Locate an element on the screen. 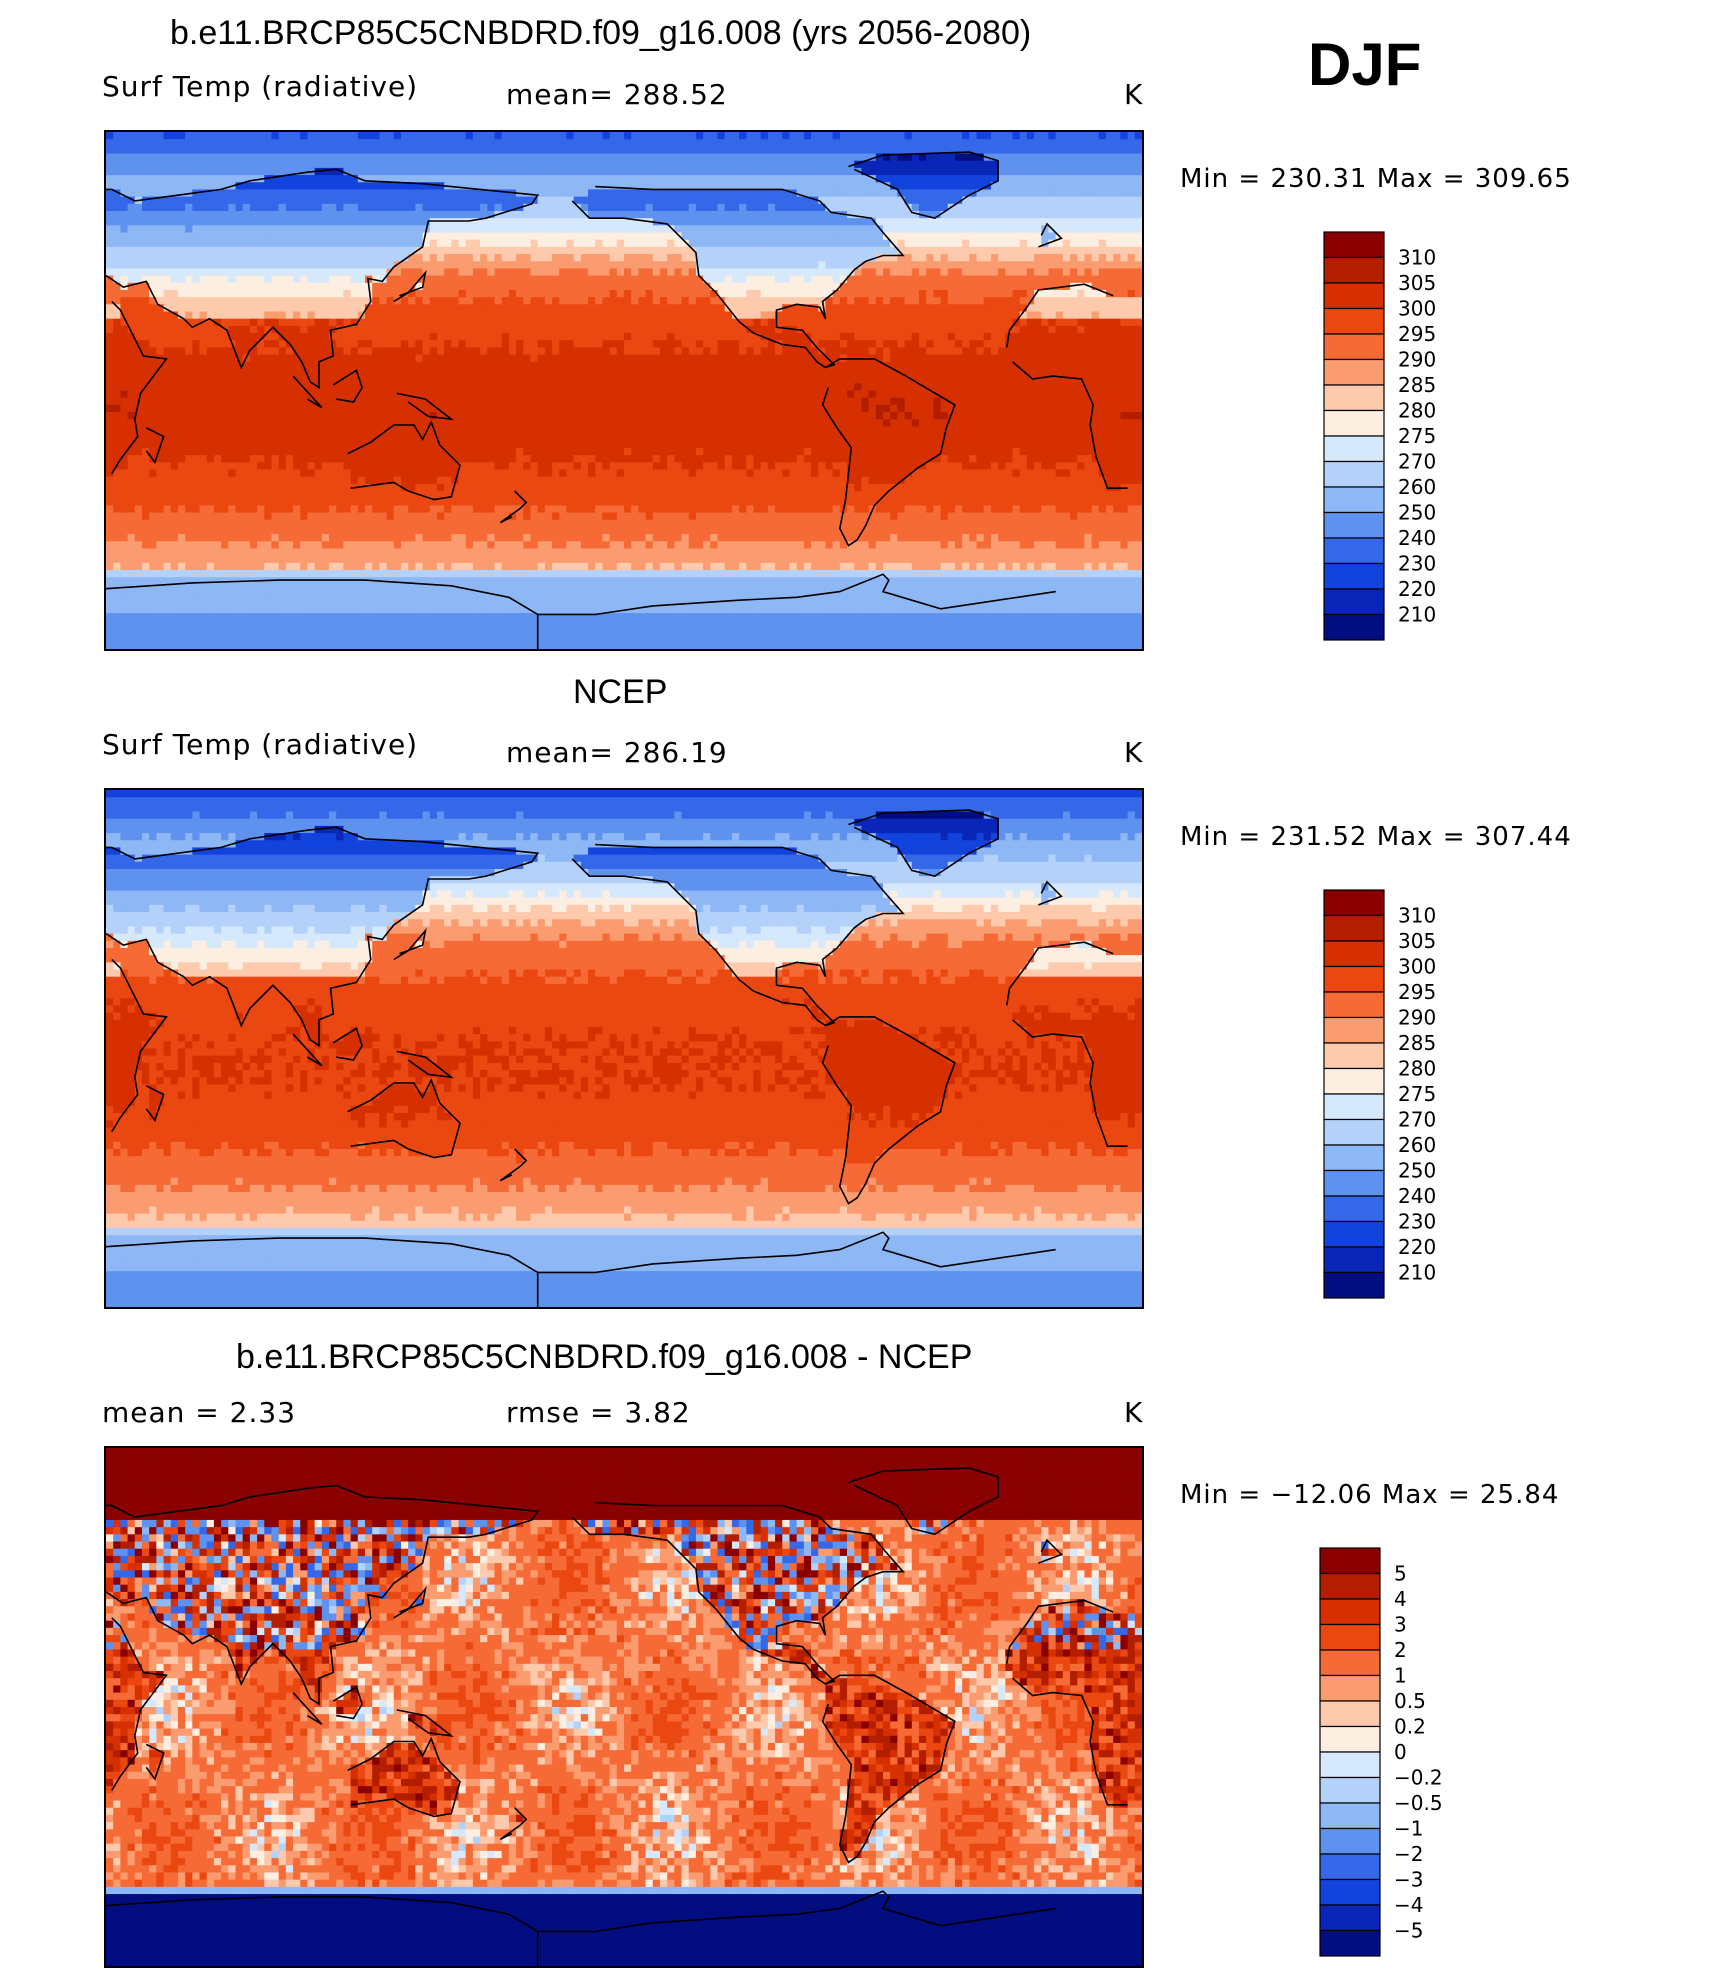  panel3-minmax: Min = −12.06 Max = 25.84 is located at coordinates (1369, 1495).